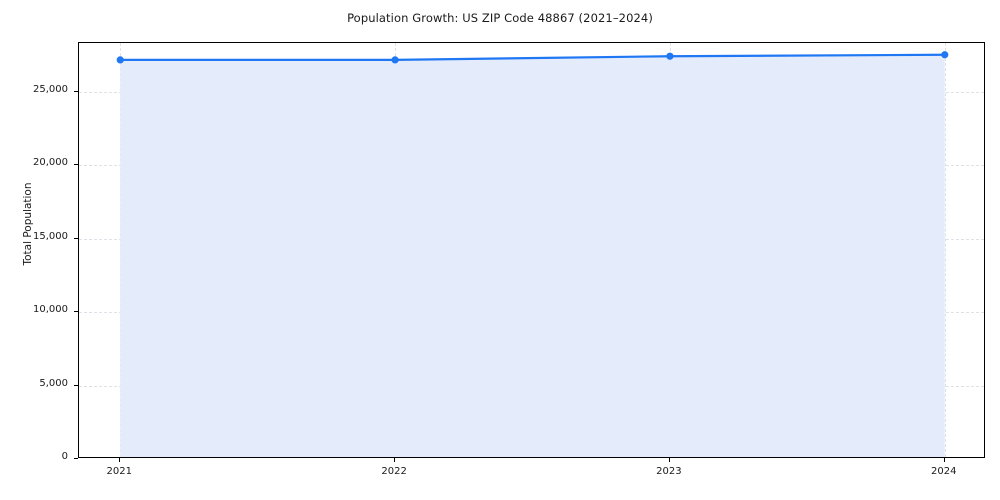 The height and width of the screenshot is (500, 1000). What do you see at coordinates (669, 471) in the screenshot?
I see `x-tick-label-2: 2023` at bounding box center [669, 471].